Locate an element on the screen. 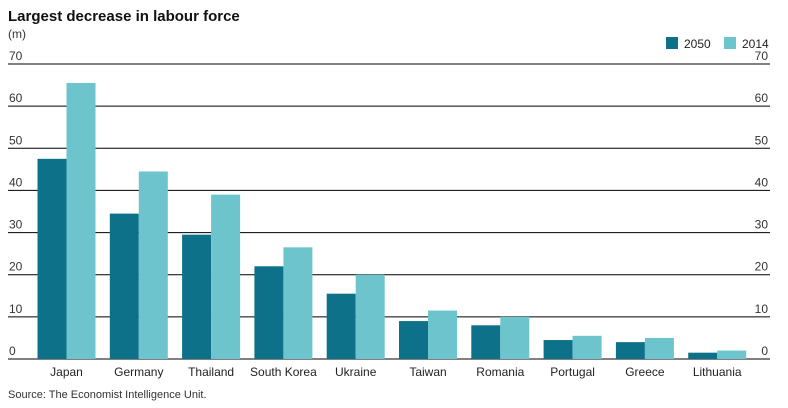 The height and width of the screenshot is (408, 788). bar-romania-2014 is located at coordinates (515, 337).